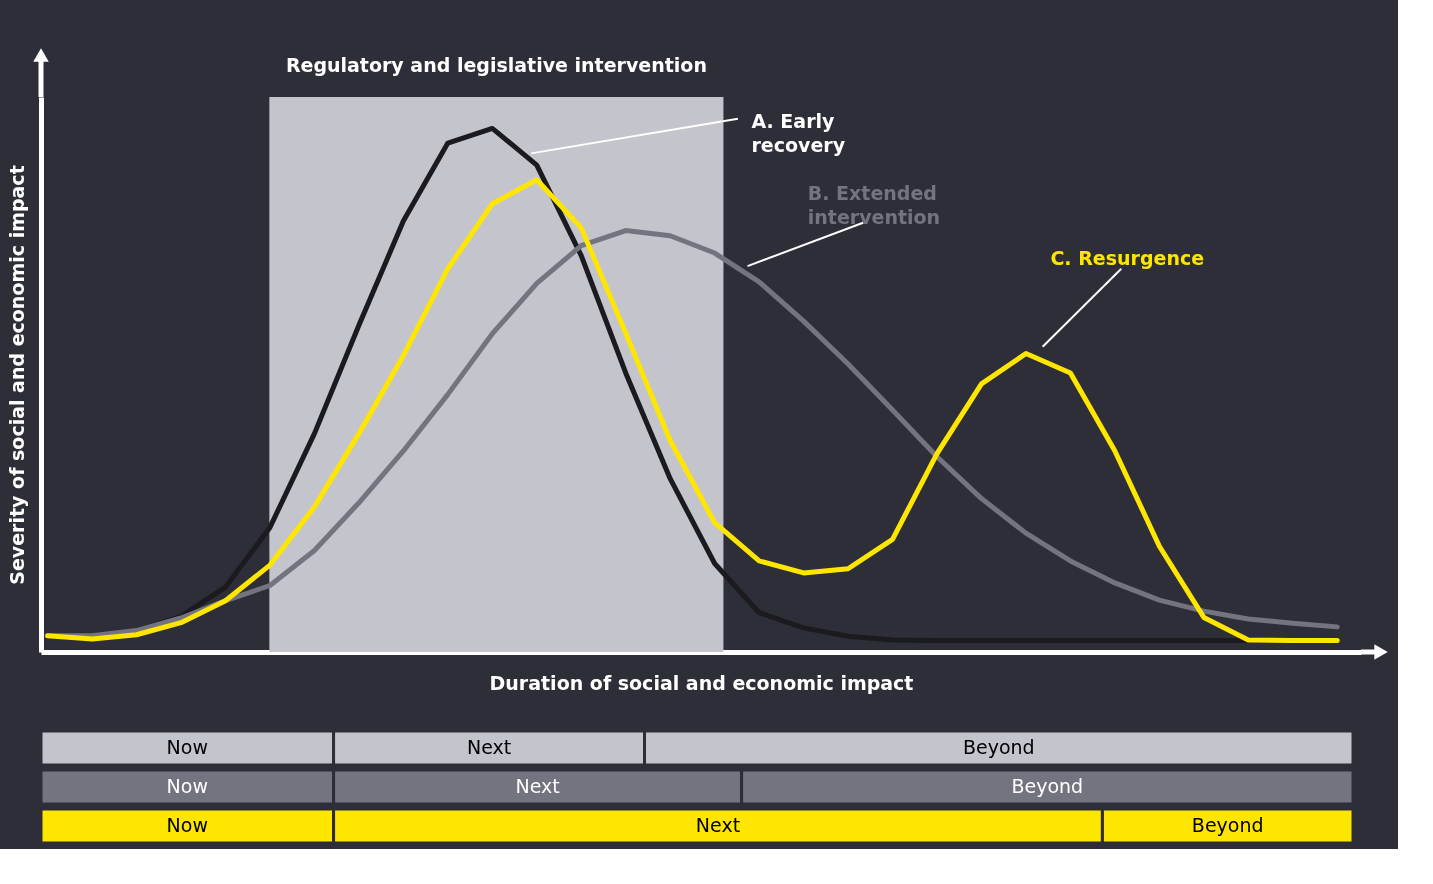 This screenshot has width=1433, height=884. Describe the element at coordinates (1127, 258) in the screenshot. I see `text: C. Resurgence` at that location.